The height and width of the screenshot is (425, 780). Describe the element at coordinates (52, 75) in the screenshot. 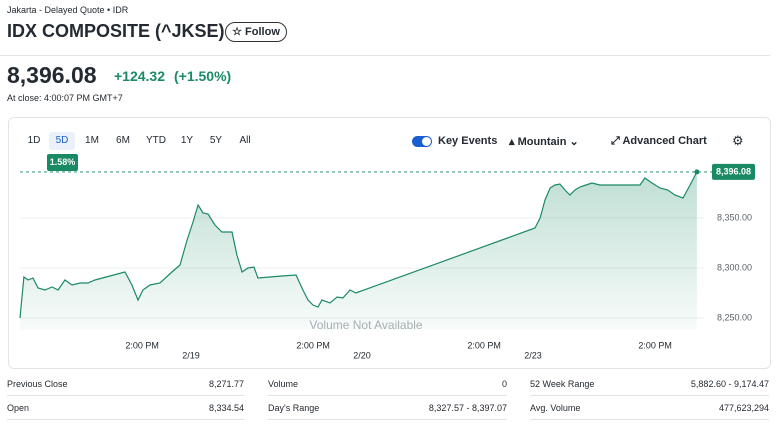

I see `price: 8,396.08` at that location.